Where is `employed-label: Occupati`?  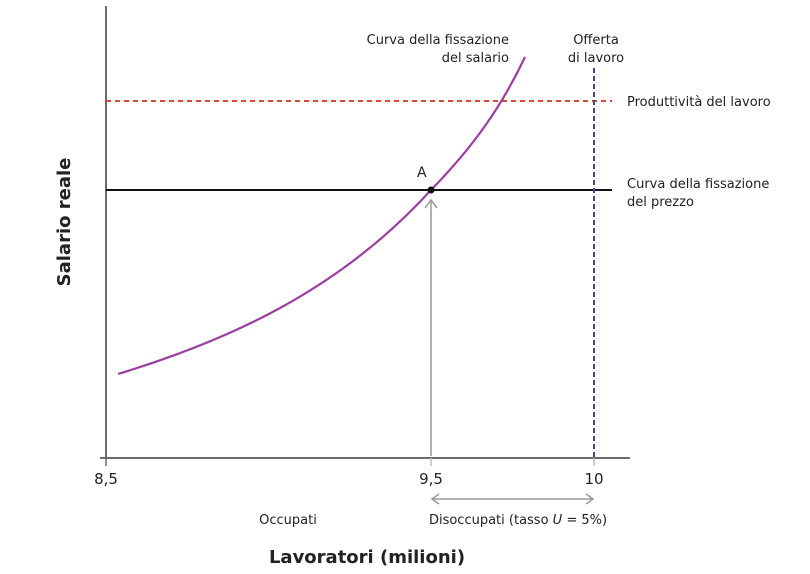
employed-label: Occupati is located at coordinates (288, 520).